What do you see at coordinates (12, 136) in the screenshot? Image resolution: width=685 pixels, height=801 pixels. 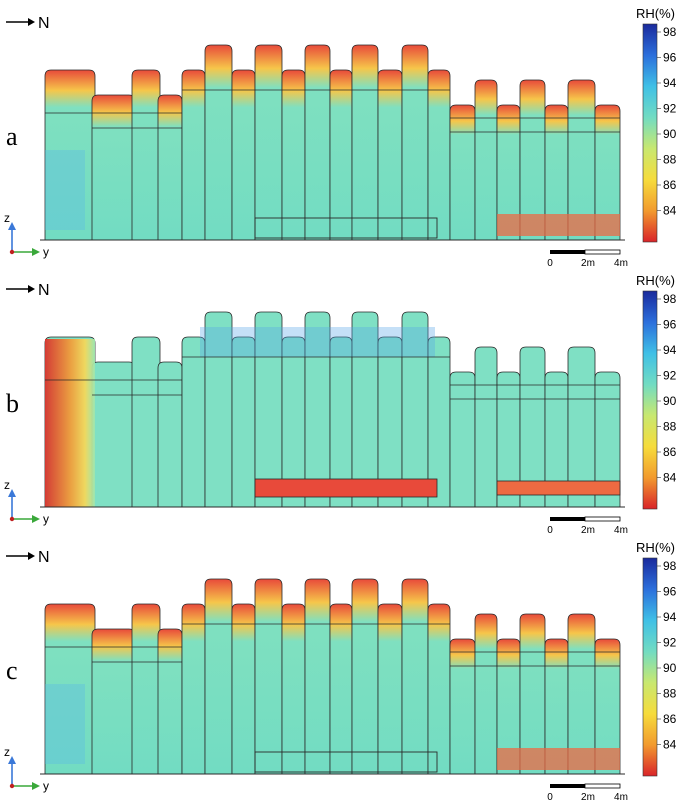 I see `panel-label: a` at bounding box center [12, 136].